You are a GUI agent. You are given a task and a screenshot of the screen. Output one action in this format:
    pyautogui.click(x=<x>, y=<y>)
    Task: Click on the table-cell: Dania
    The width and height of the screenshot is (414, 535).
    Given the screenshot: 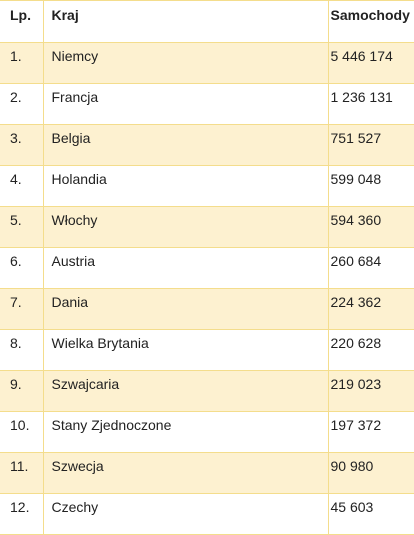 What is the action you would take?
    pyautogui.click(x=185, y=309)
    